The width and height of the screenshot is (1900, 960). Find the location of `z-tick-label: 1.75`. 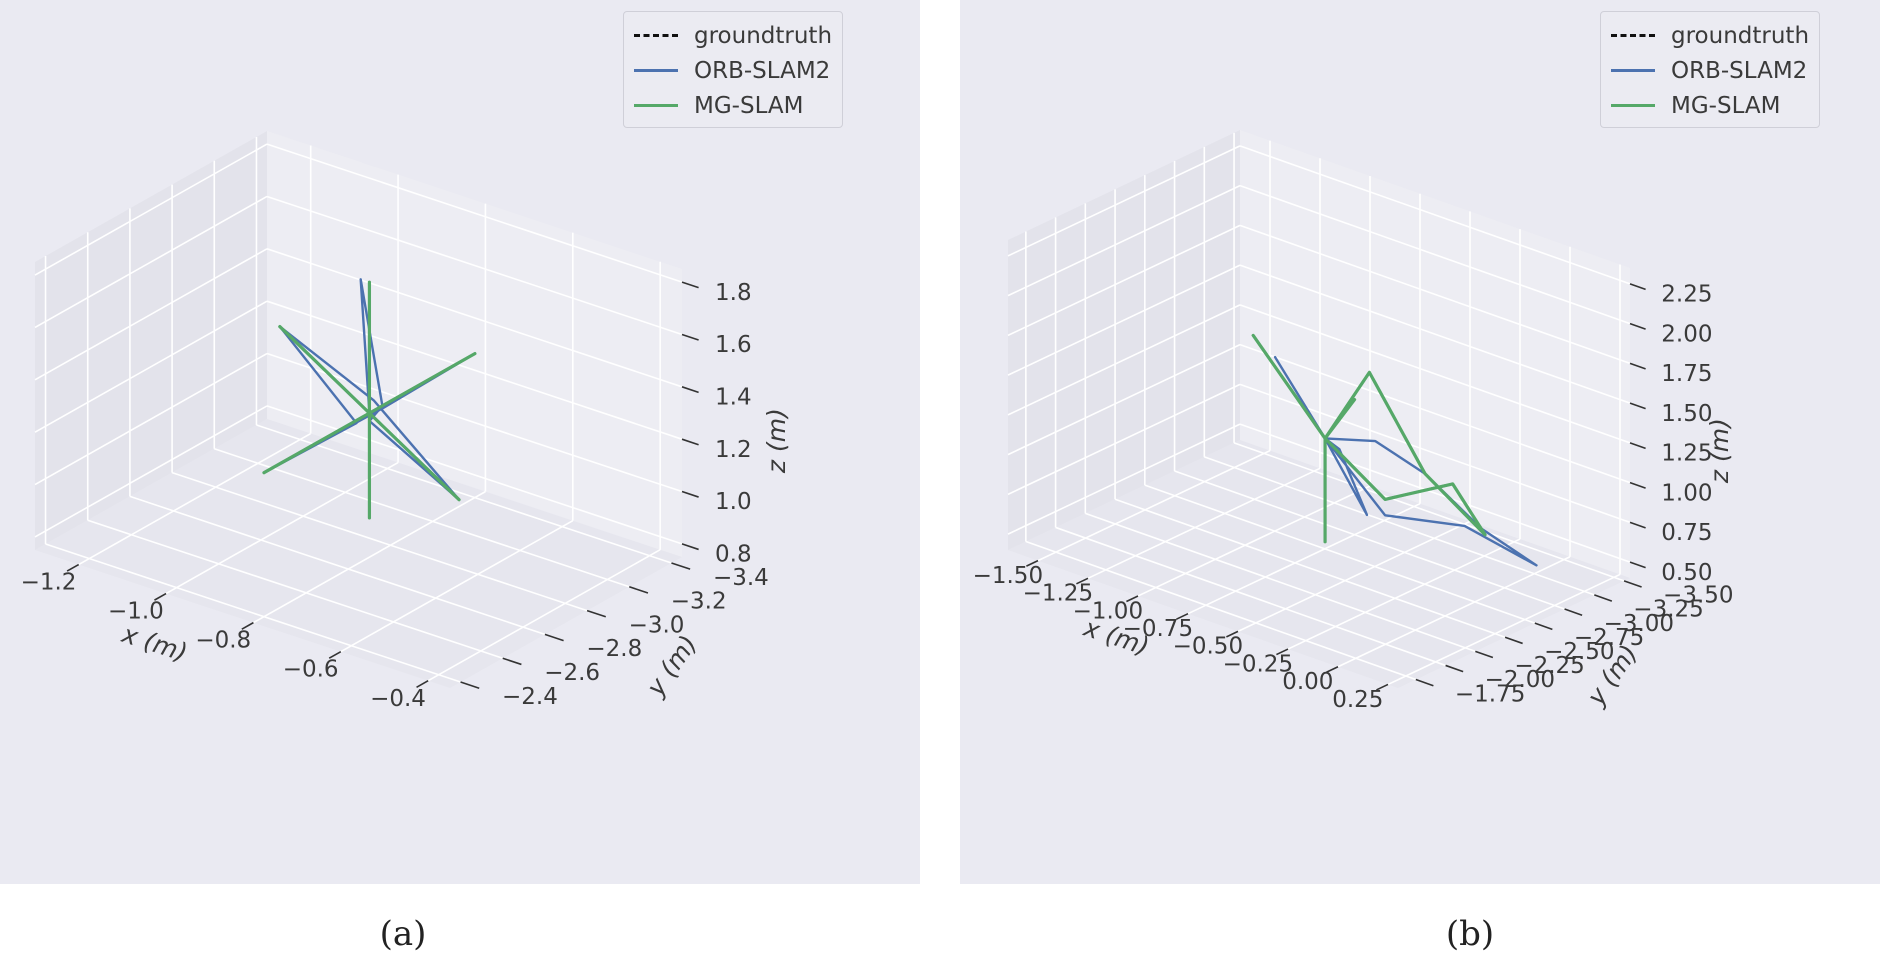

z-tick-label: 1.75 is located at coordinates (1686, 374).